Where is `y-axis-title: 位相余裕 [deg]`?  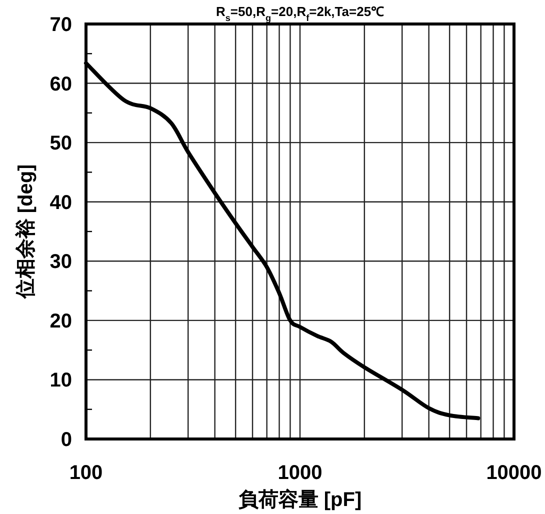 y-axis-title: 位相余裕 [deg] is located at coordinates (25, 232).